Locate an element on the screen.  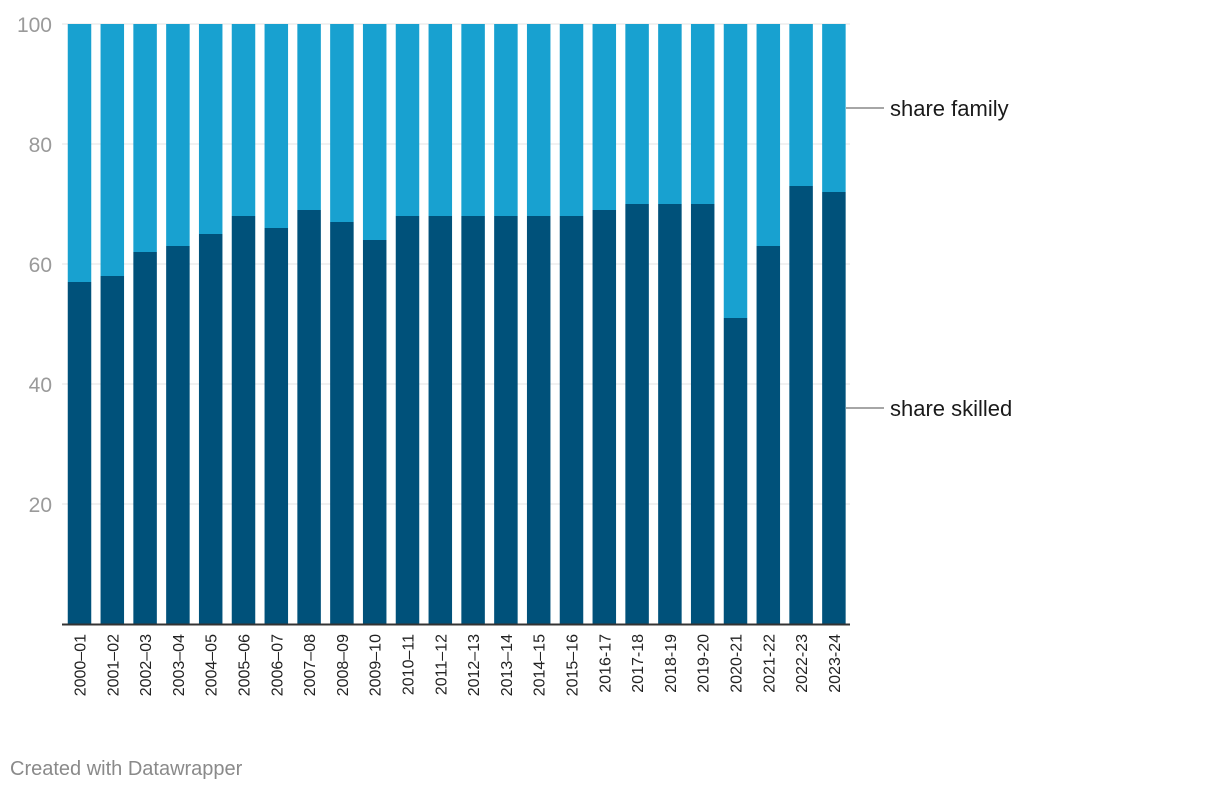
footer-credit: Created with Datawrapper is located at coordinates (126, 769).